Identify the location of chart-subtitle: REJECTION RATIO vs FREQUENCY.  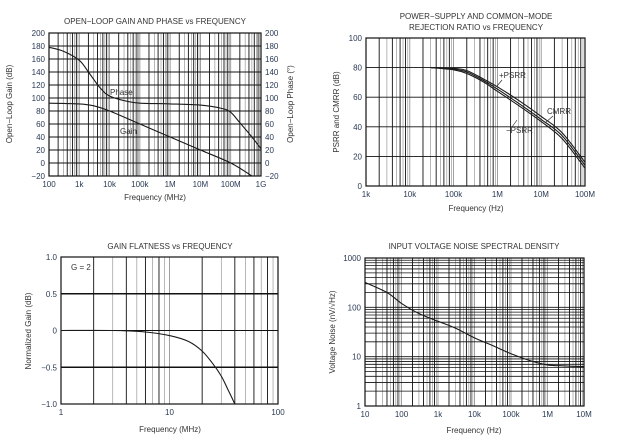
(476, 27).